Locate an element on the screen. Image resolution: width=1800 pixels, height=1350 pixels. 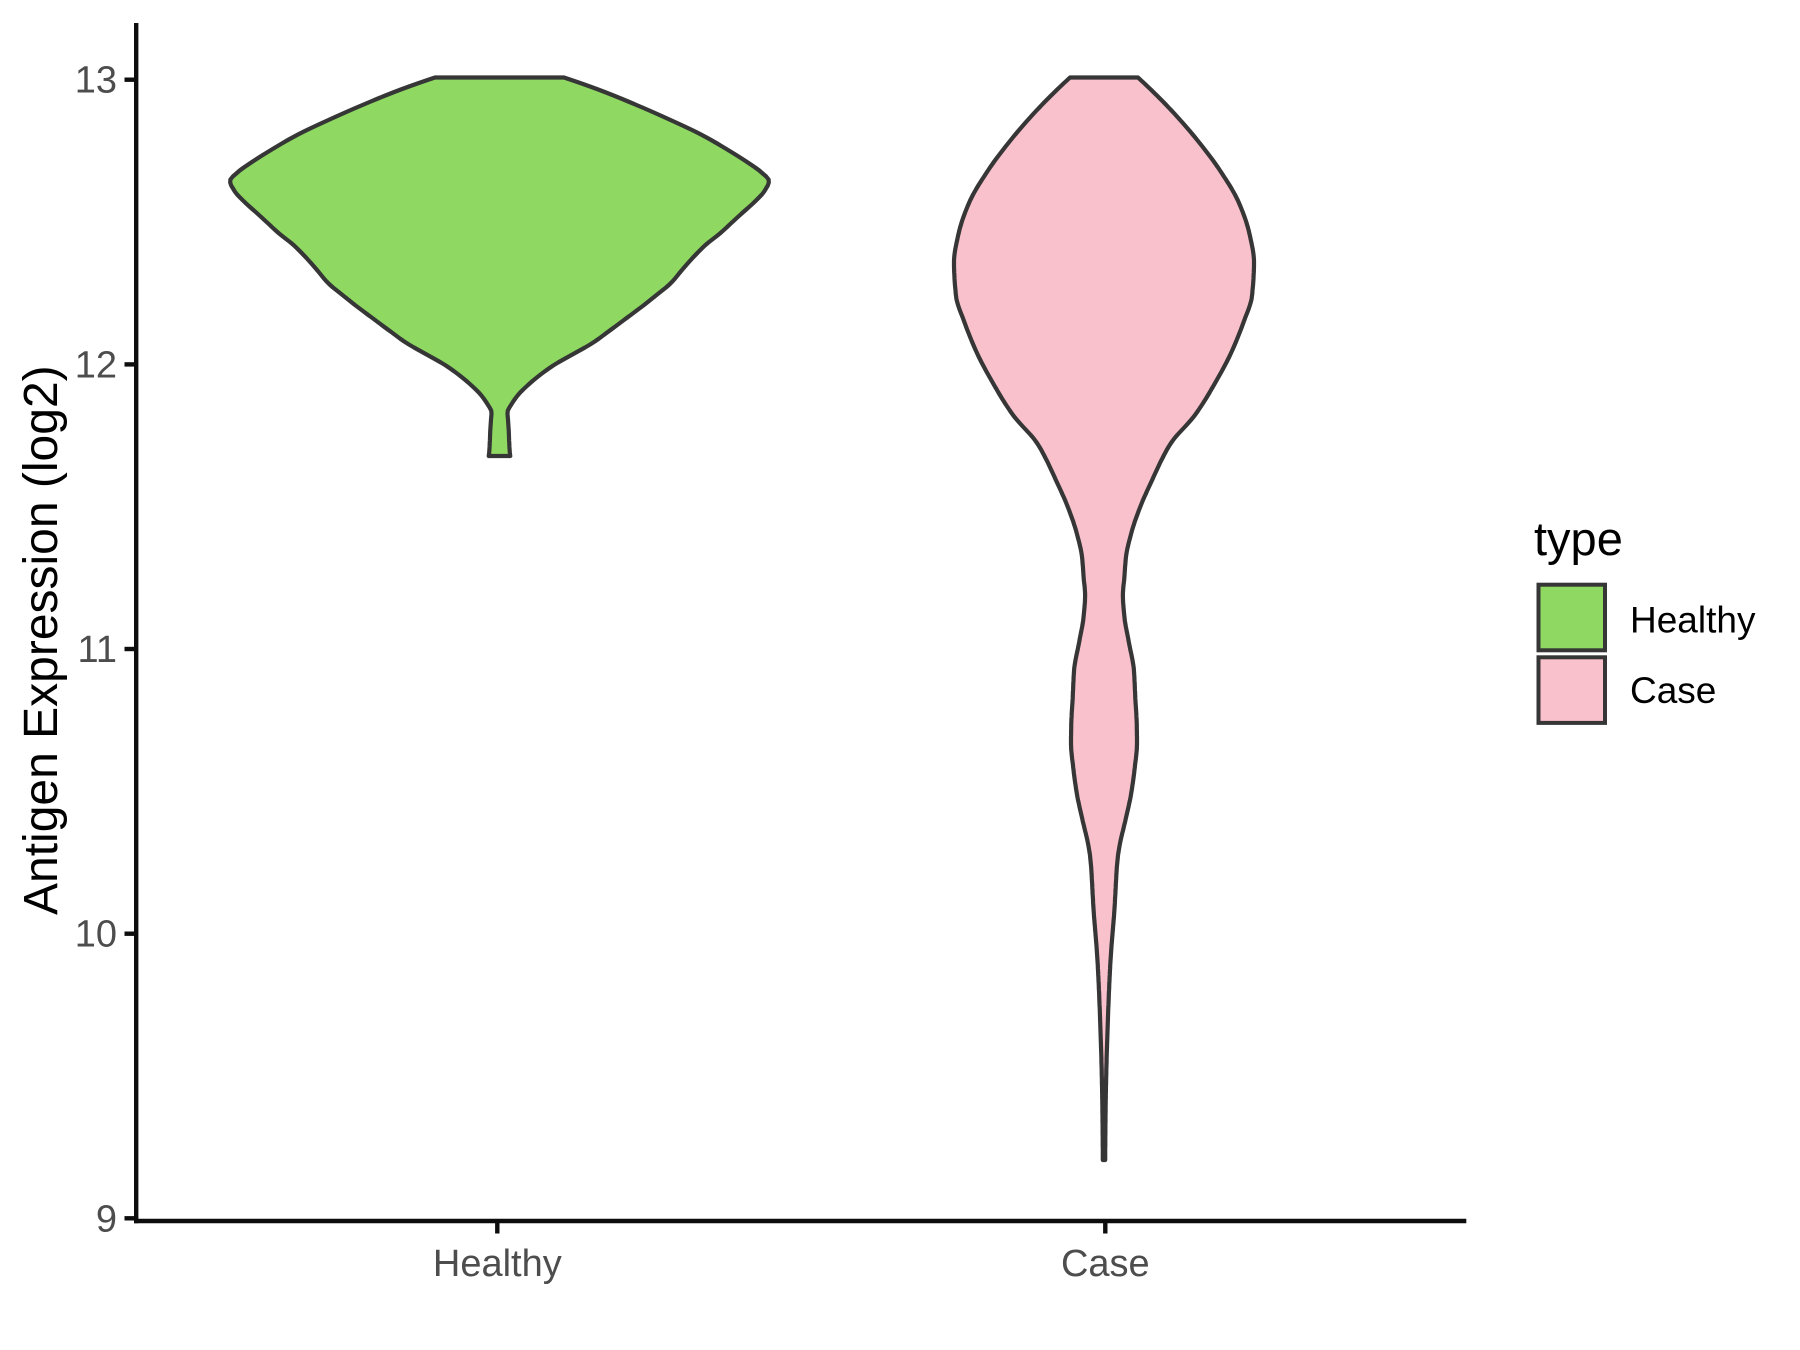
svg-text: 13 is located at coordinates (96, 81).